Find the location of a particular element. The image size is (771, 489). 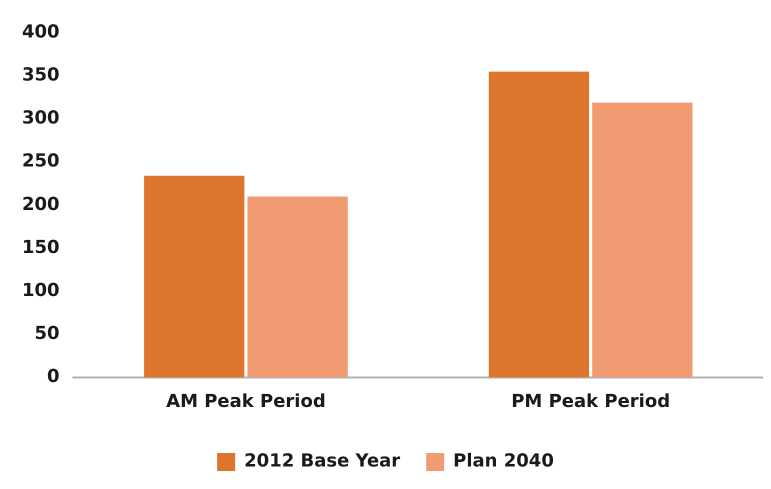

y-tick-label: 150 is located at coordinates (41, 247).